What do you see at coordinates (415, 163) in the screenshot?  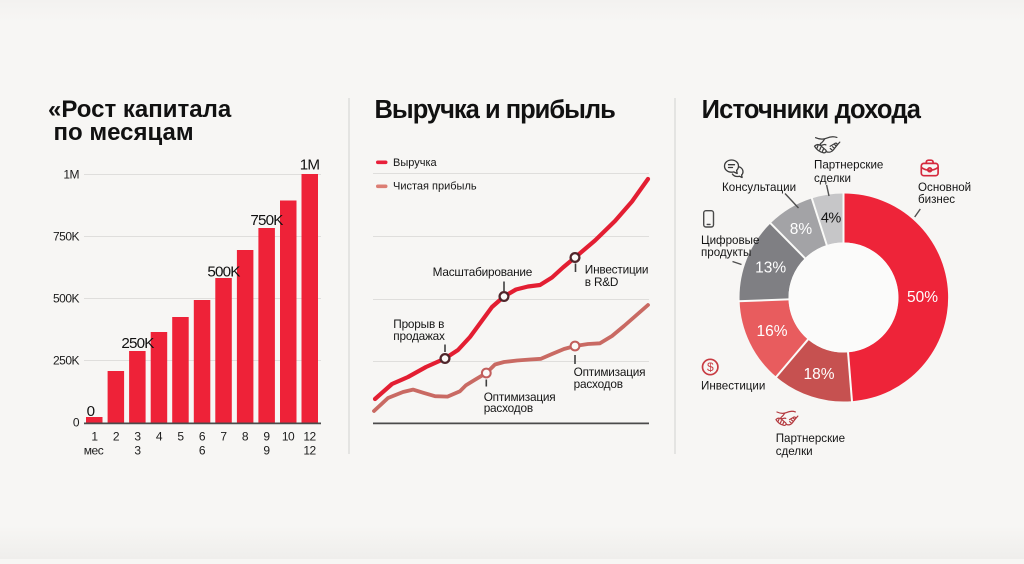 I see `svg-text: Выручка` at bounding box center [415, 163].